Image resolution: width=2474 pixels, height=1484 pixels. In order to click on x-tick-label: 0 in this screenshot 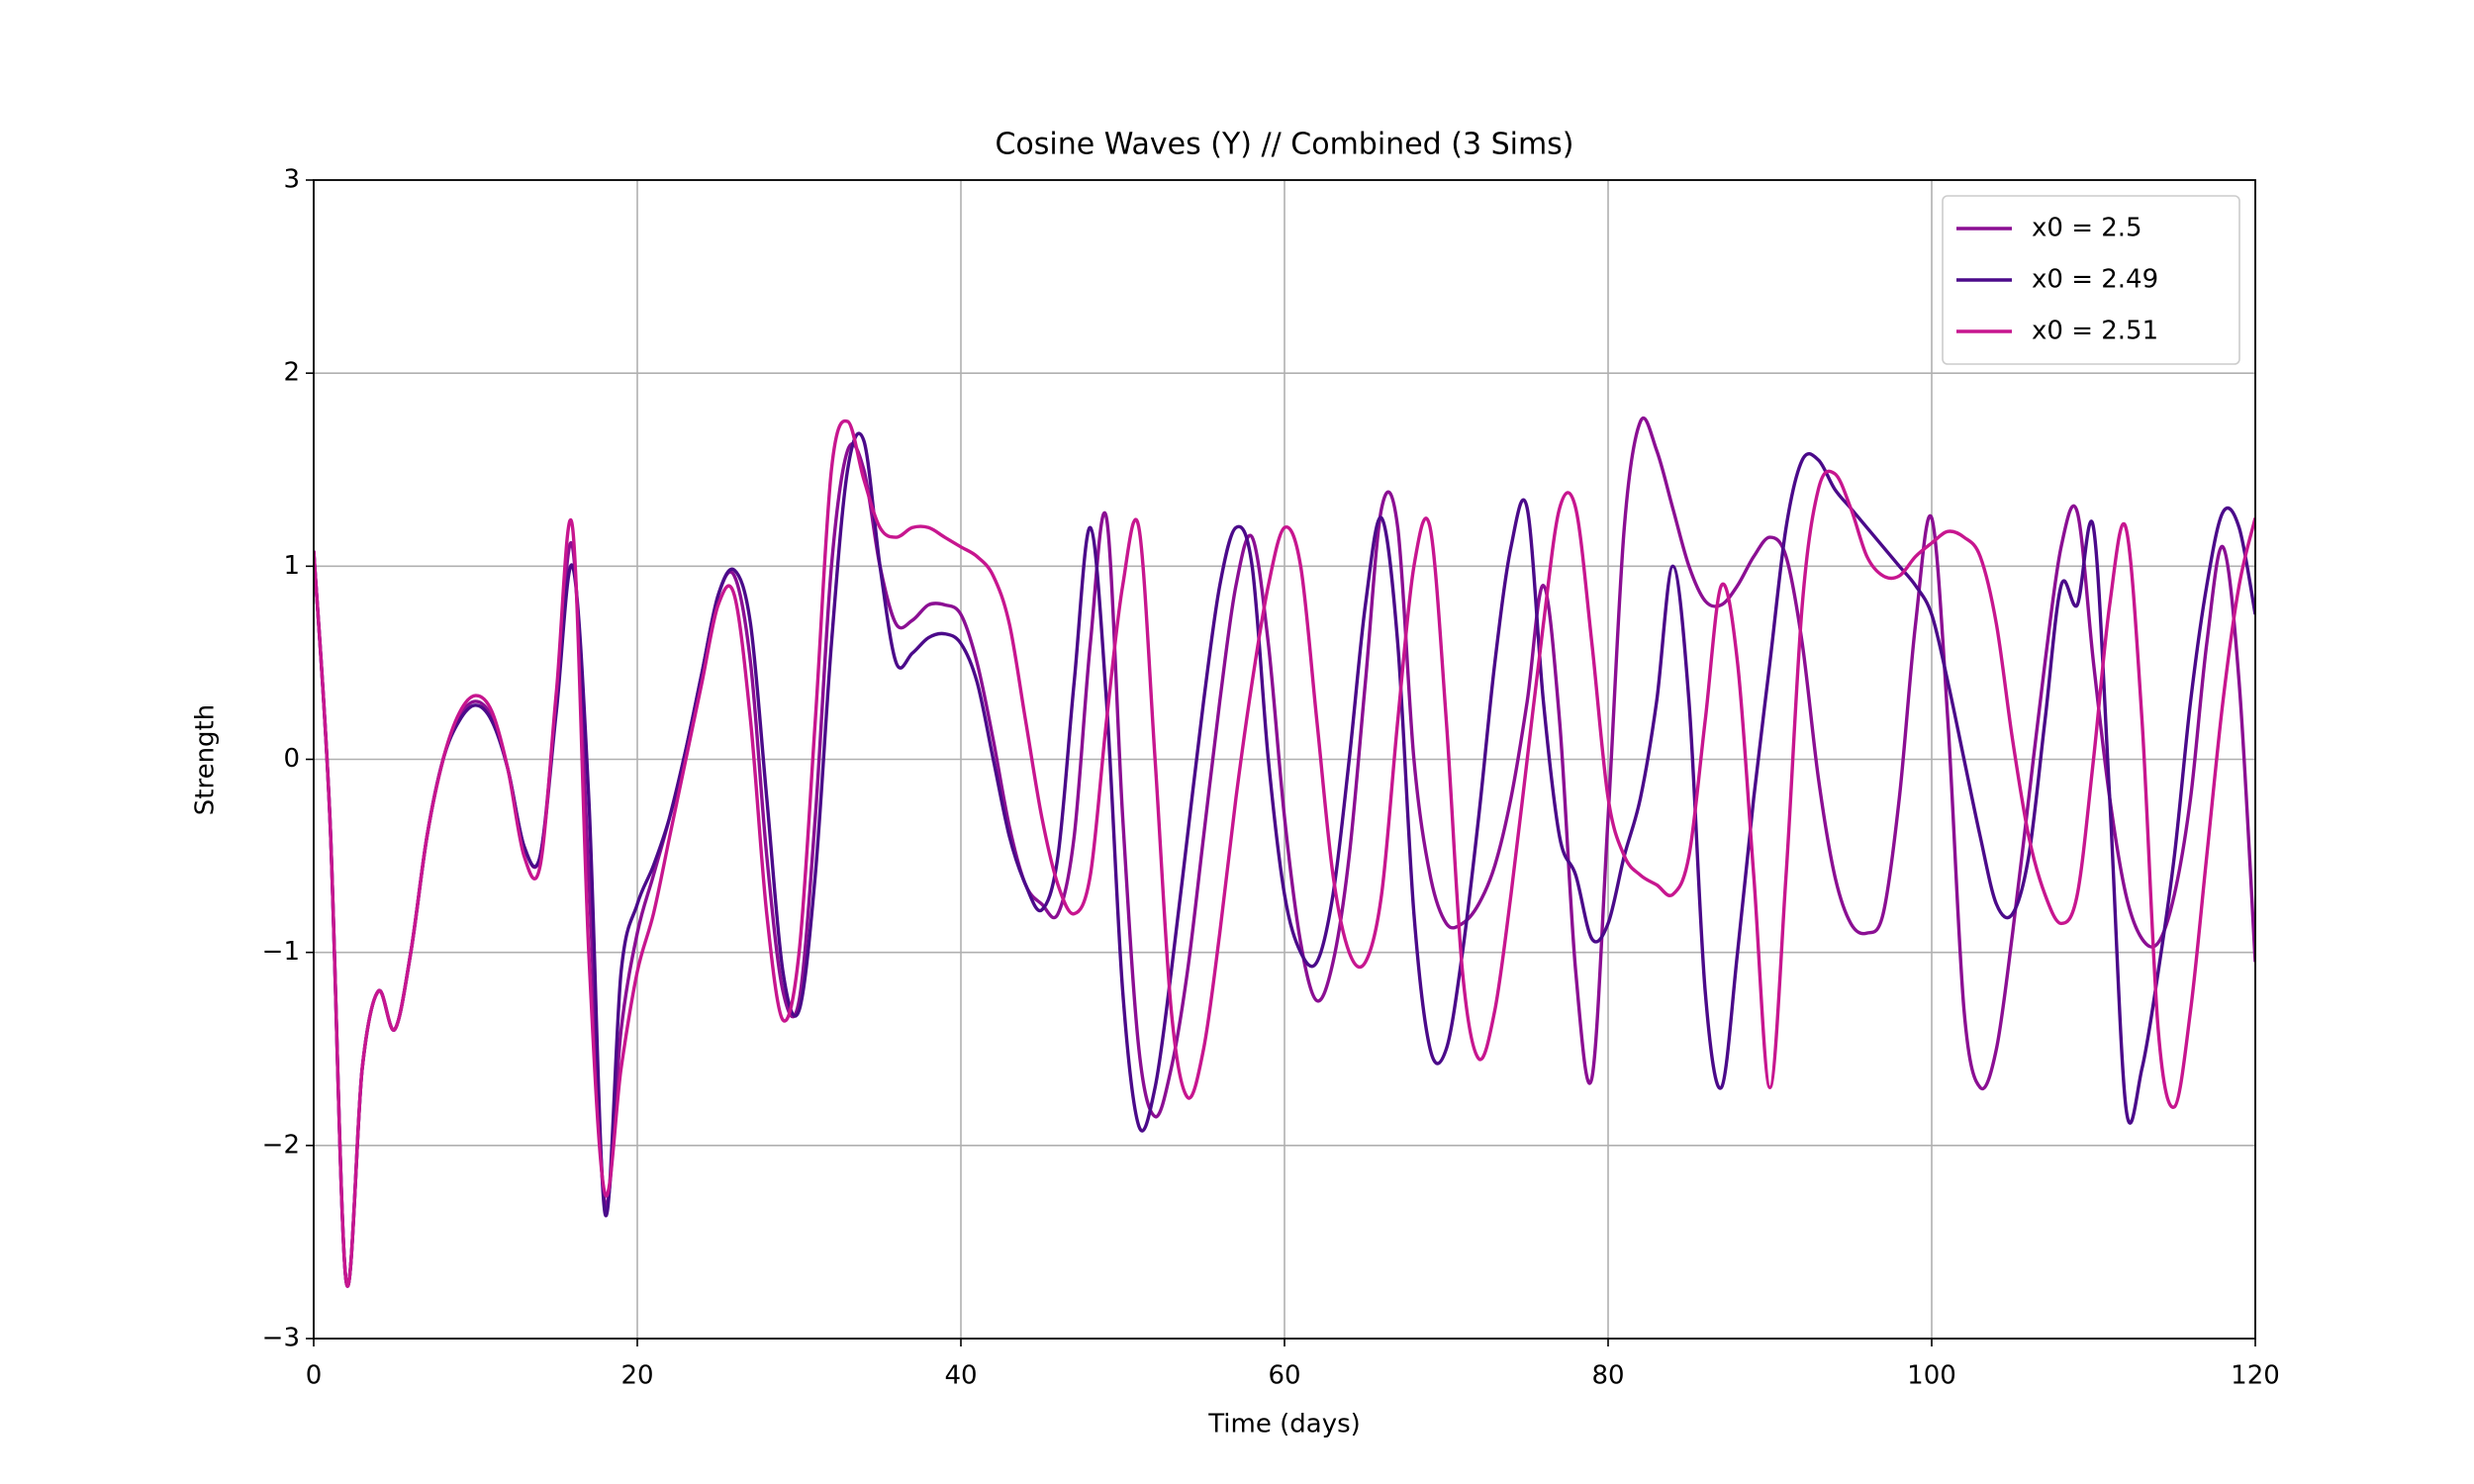, I will do `click(314, 1376)`.